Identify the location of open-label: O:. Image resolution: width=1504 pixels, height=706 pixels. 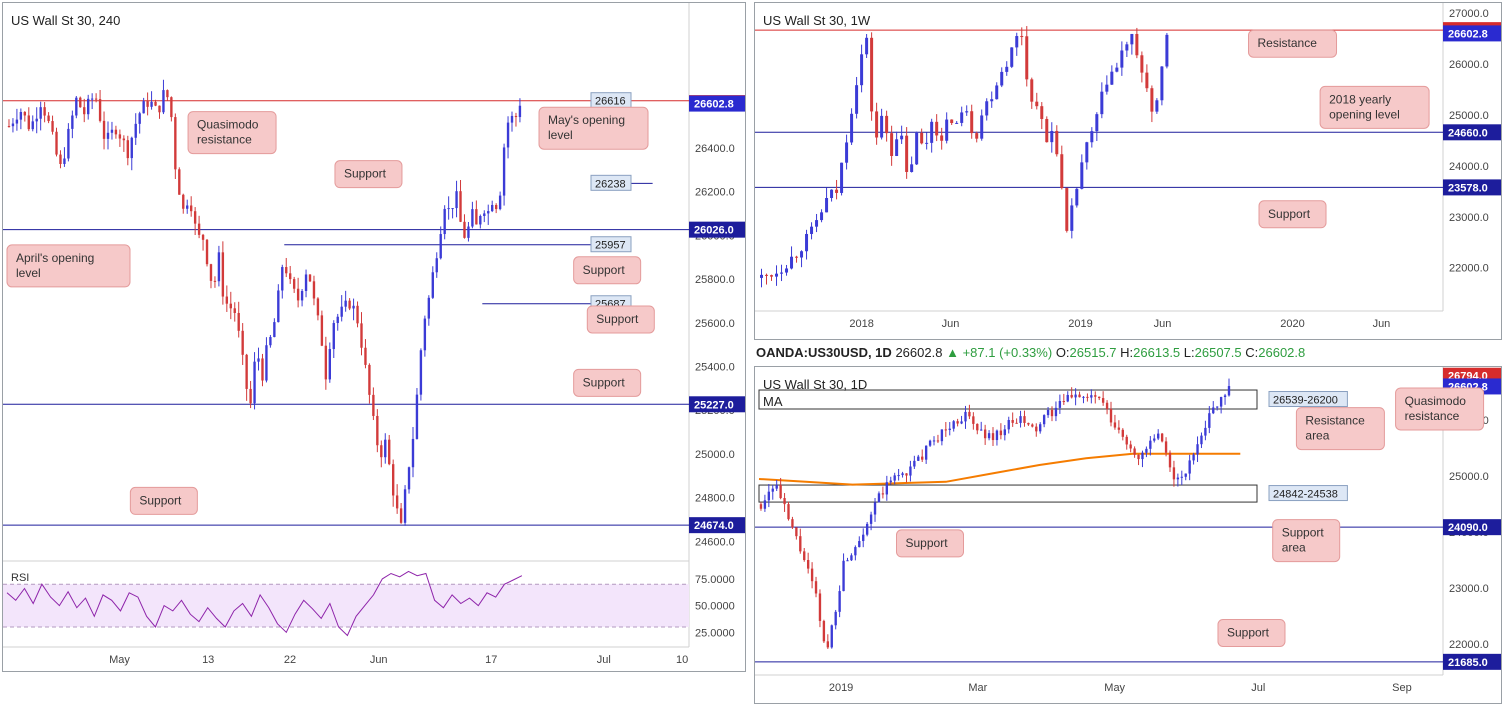
(1062, 352).